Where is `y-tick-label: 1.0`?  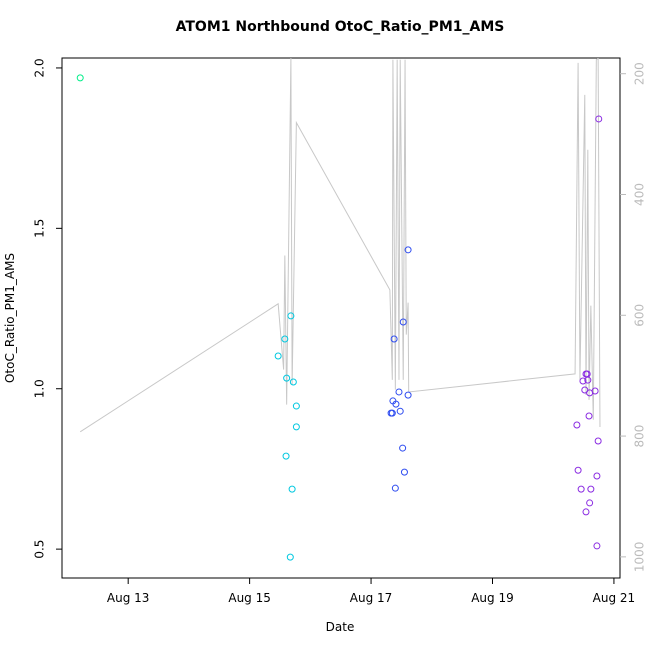
y-tick-label: 1.0 is located at coordinates (40, 388).